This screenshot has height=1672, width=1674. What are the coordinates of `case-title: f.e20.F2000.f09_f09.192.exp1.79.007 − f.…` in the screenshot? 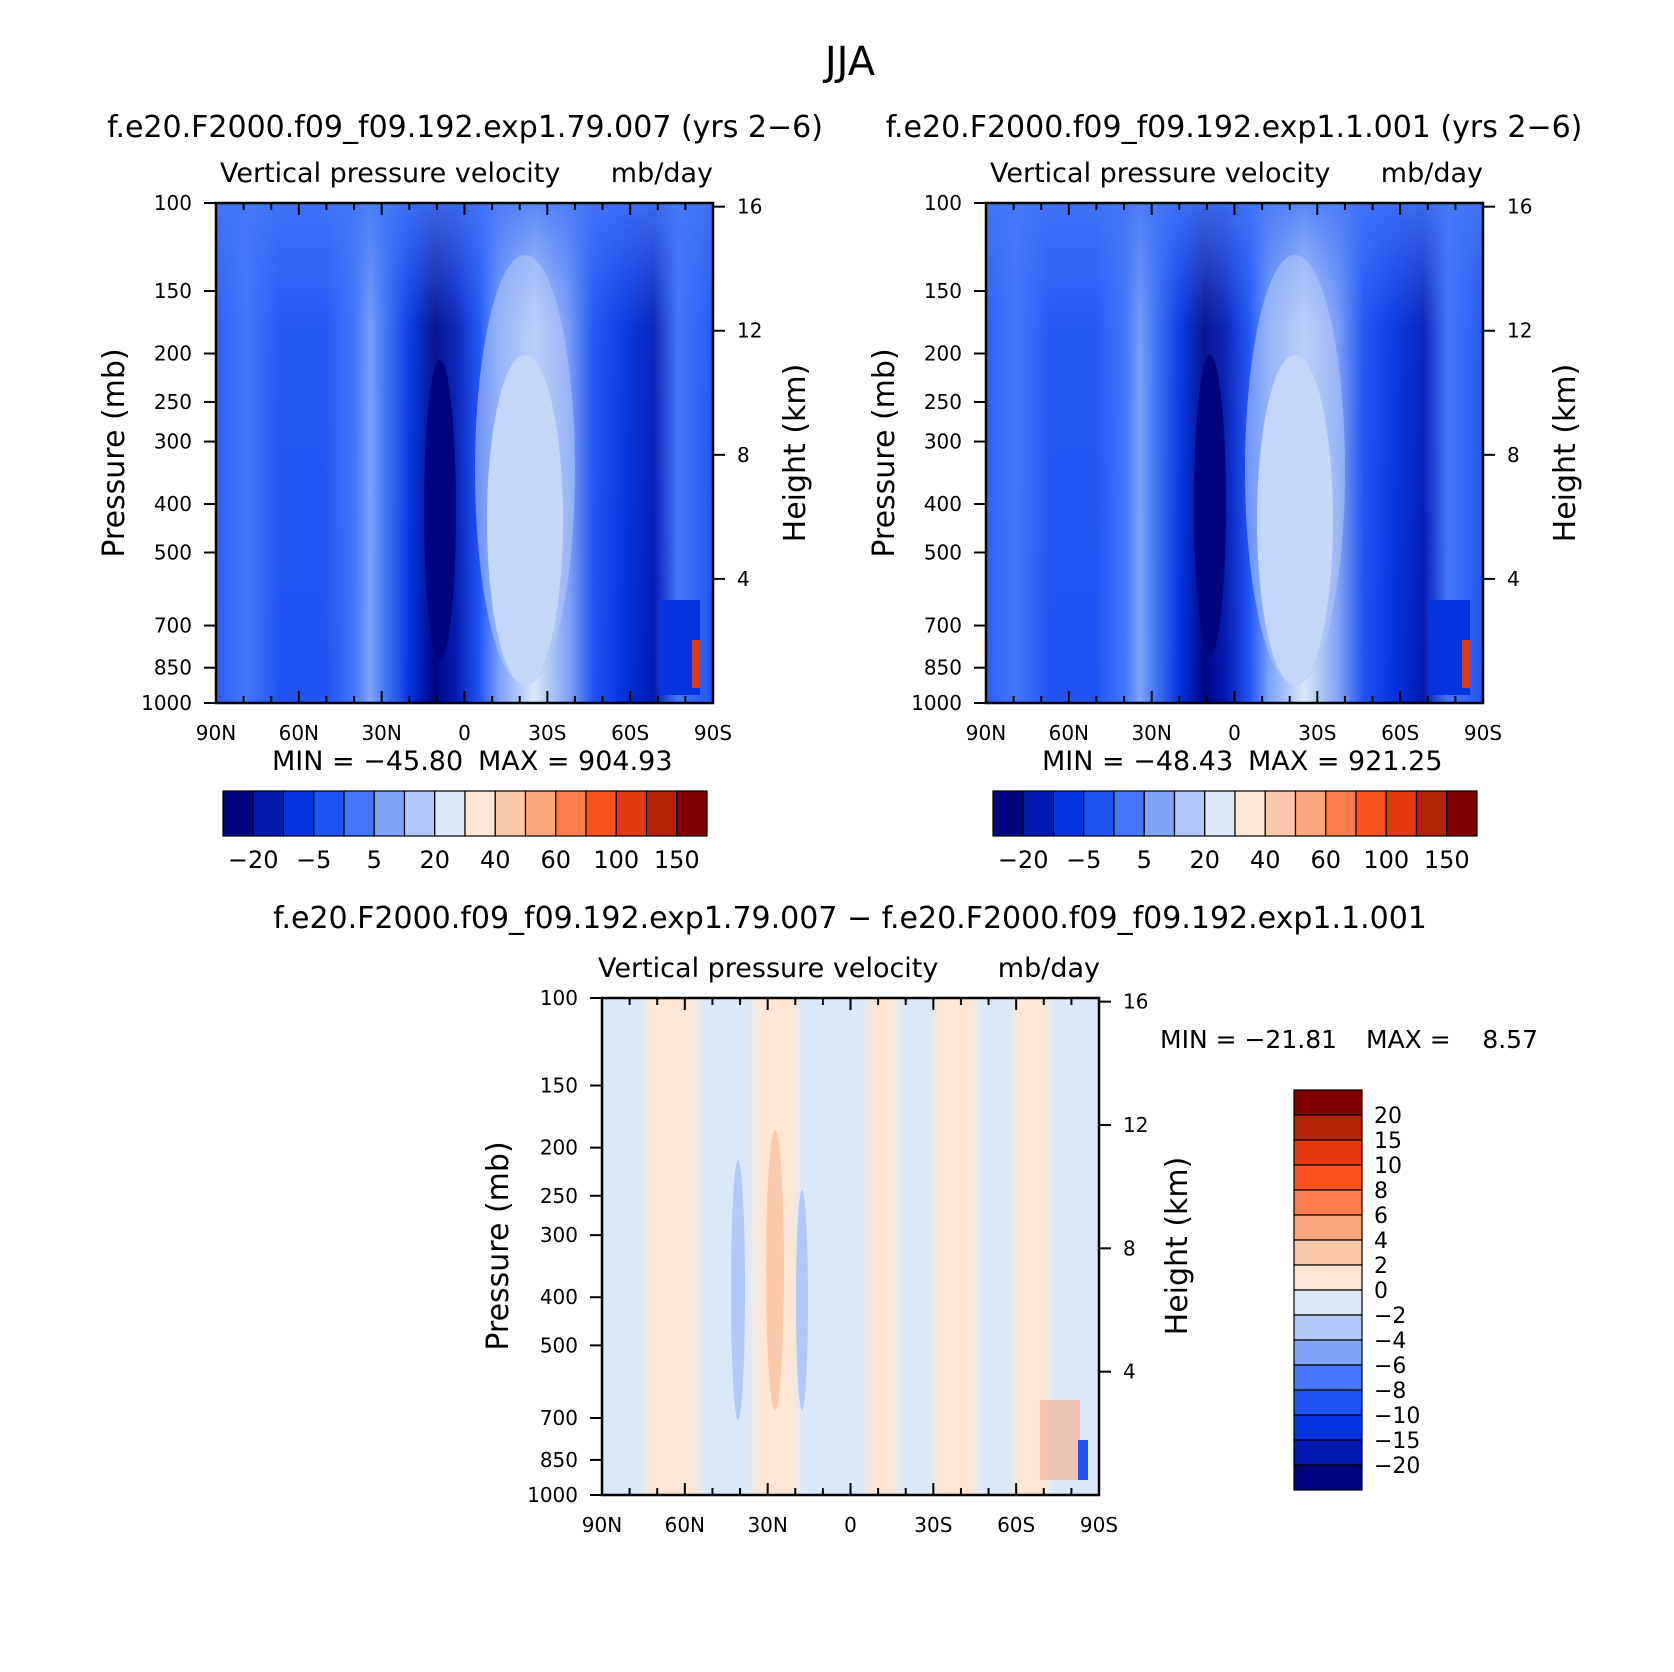 It's located at (850, 918).